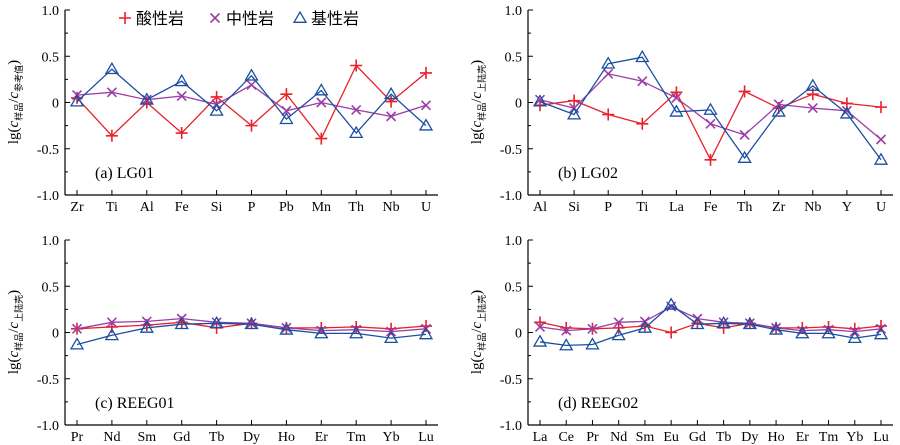  I want to click on x-tick-label: Lu, so click(426, 437).